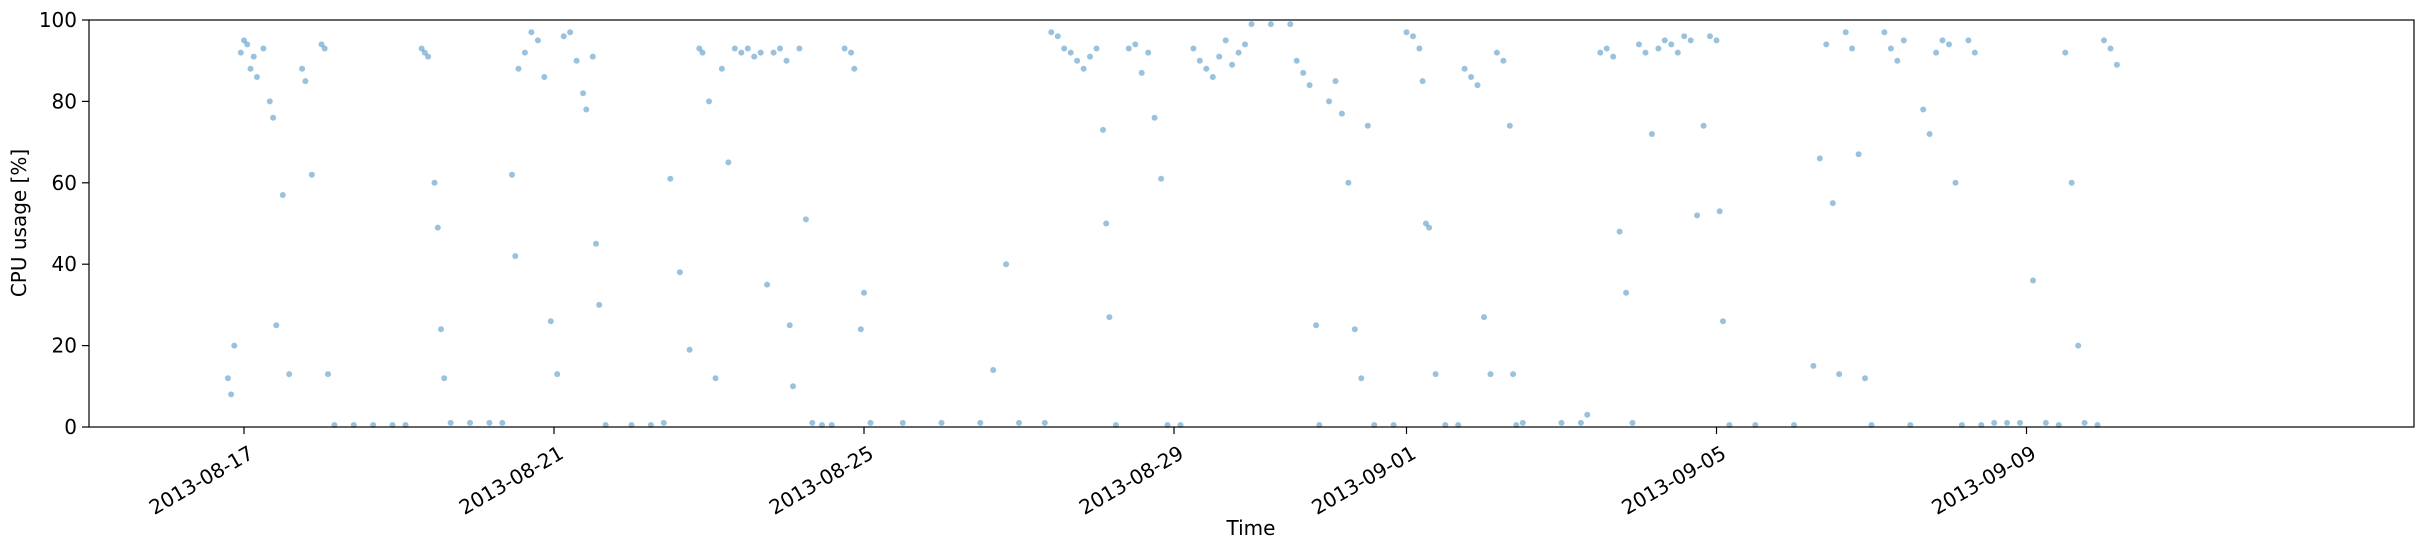 The image size is (2424, 551). Describe the element at coordinates (19, 223) in the screenshot. I see `y-axis-label: CPU usage [%]` at that location.